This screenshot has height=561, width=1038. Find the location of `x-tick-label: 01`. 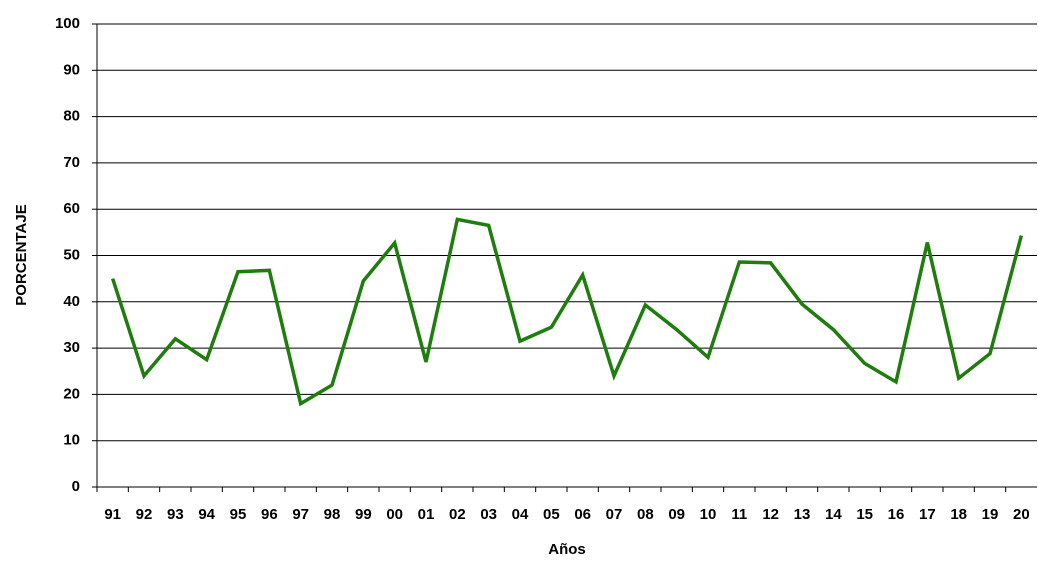

x-tick-label: 01 is located at coordinates (426, 514).